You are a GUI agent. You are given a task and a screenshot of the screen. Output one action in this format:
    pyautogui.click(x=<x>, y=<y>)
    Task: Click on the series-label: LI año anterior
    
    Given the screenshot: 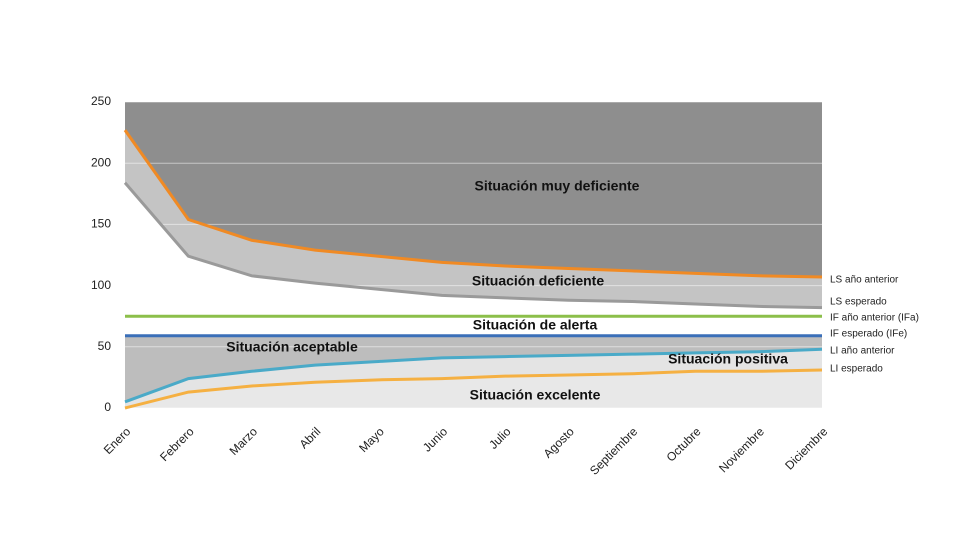 What is the action you would take?
    pyautogui.click(x=862, y=351)
    